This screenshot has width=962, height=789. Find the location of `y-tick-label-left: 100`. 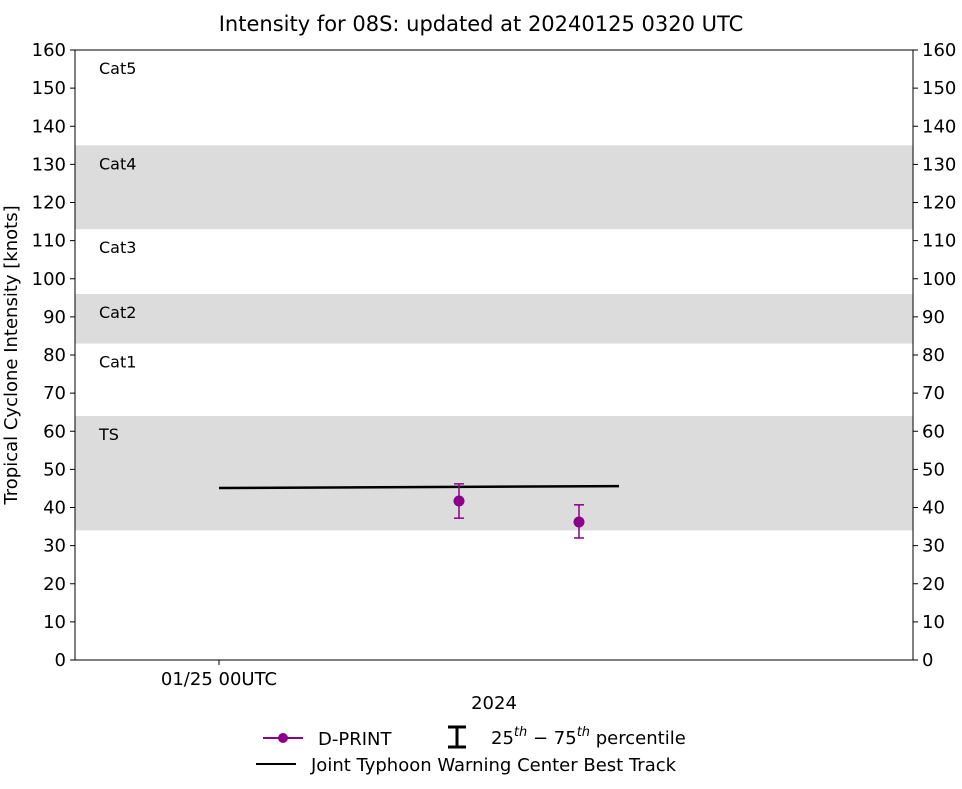

y-tick-label-left: 100 is located at coordinates (49, 279).